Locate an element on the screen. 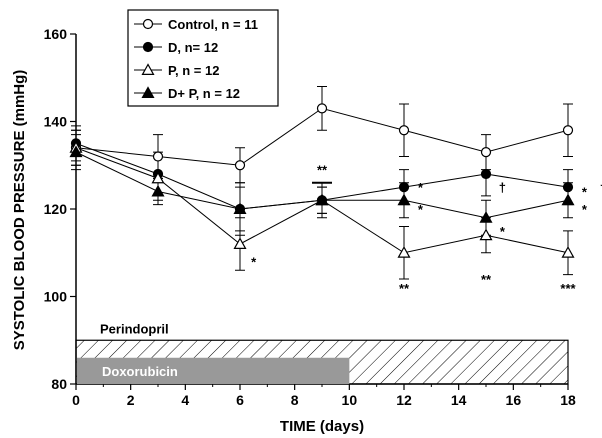  x-tick-label: 14 is located at coordinates (459, 400).